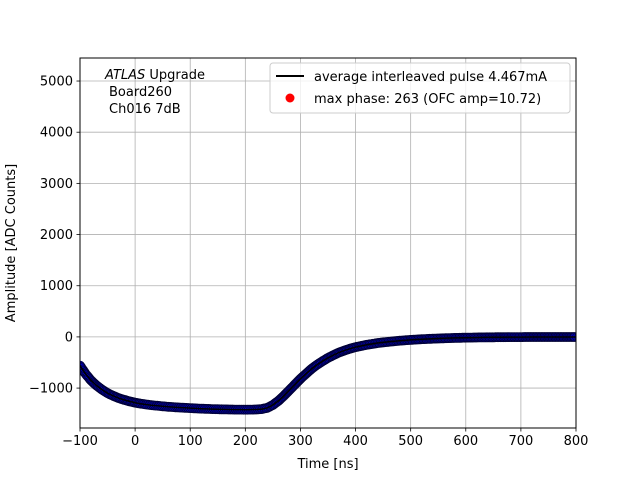  Describe the element at coordinates (135, 441) in the screenshot. I see `x-tick-label: 0` at that location.